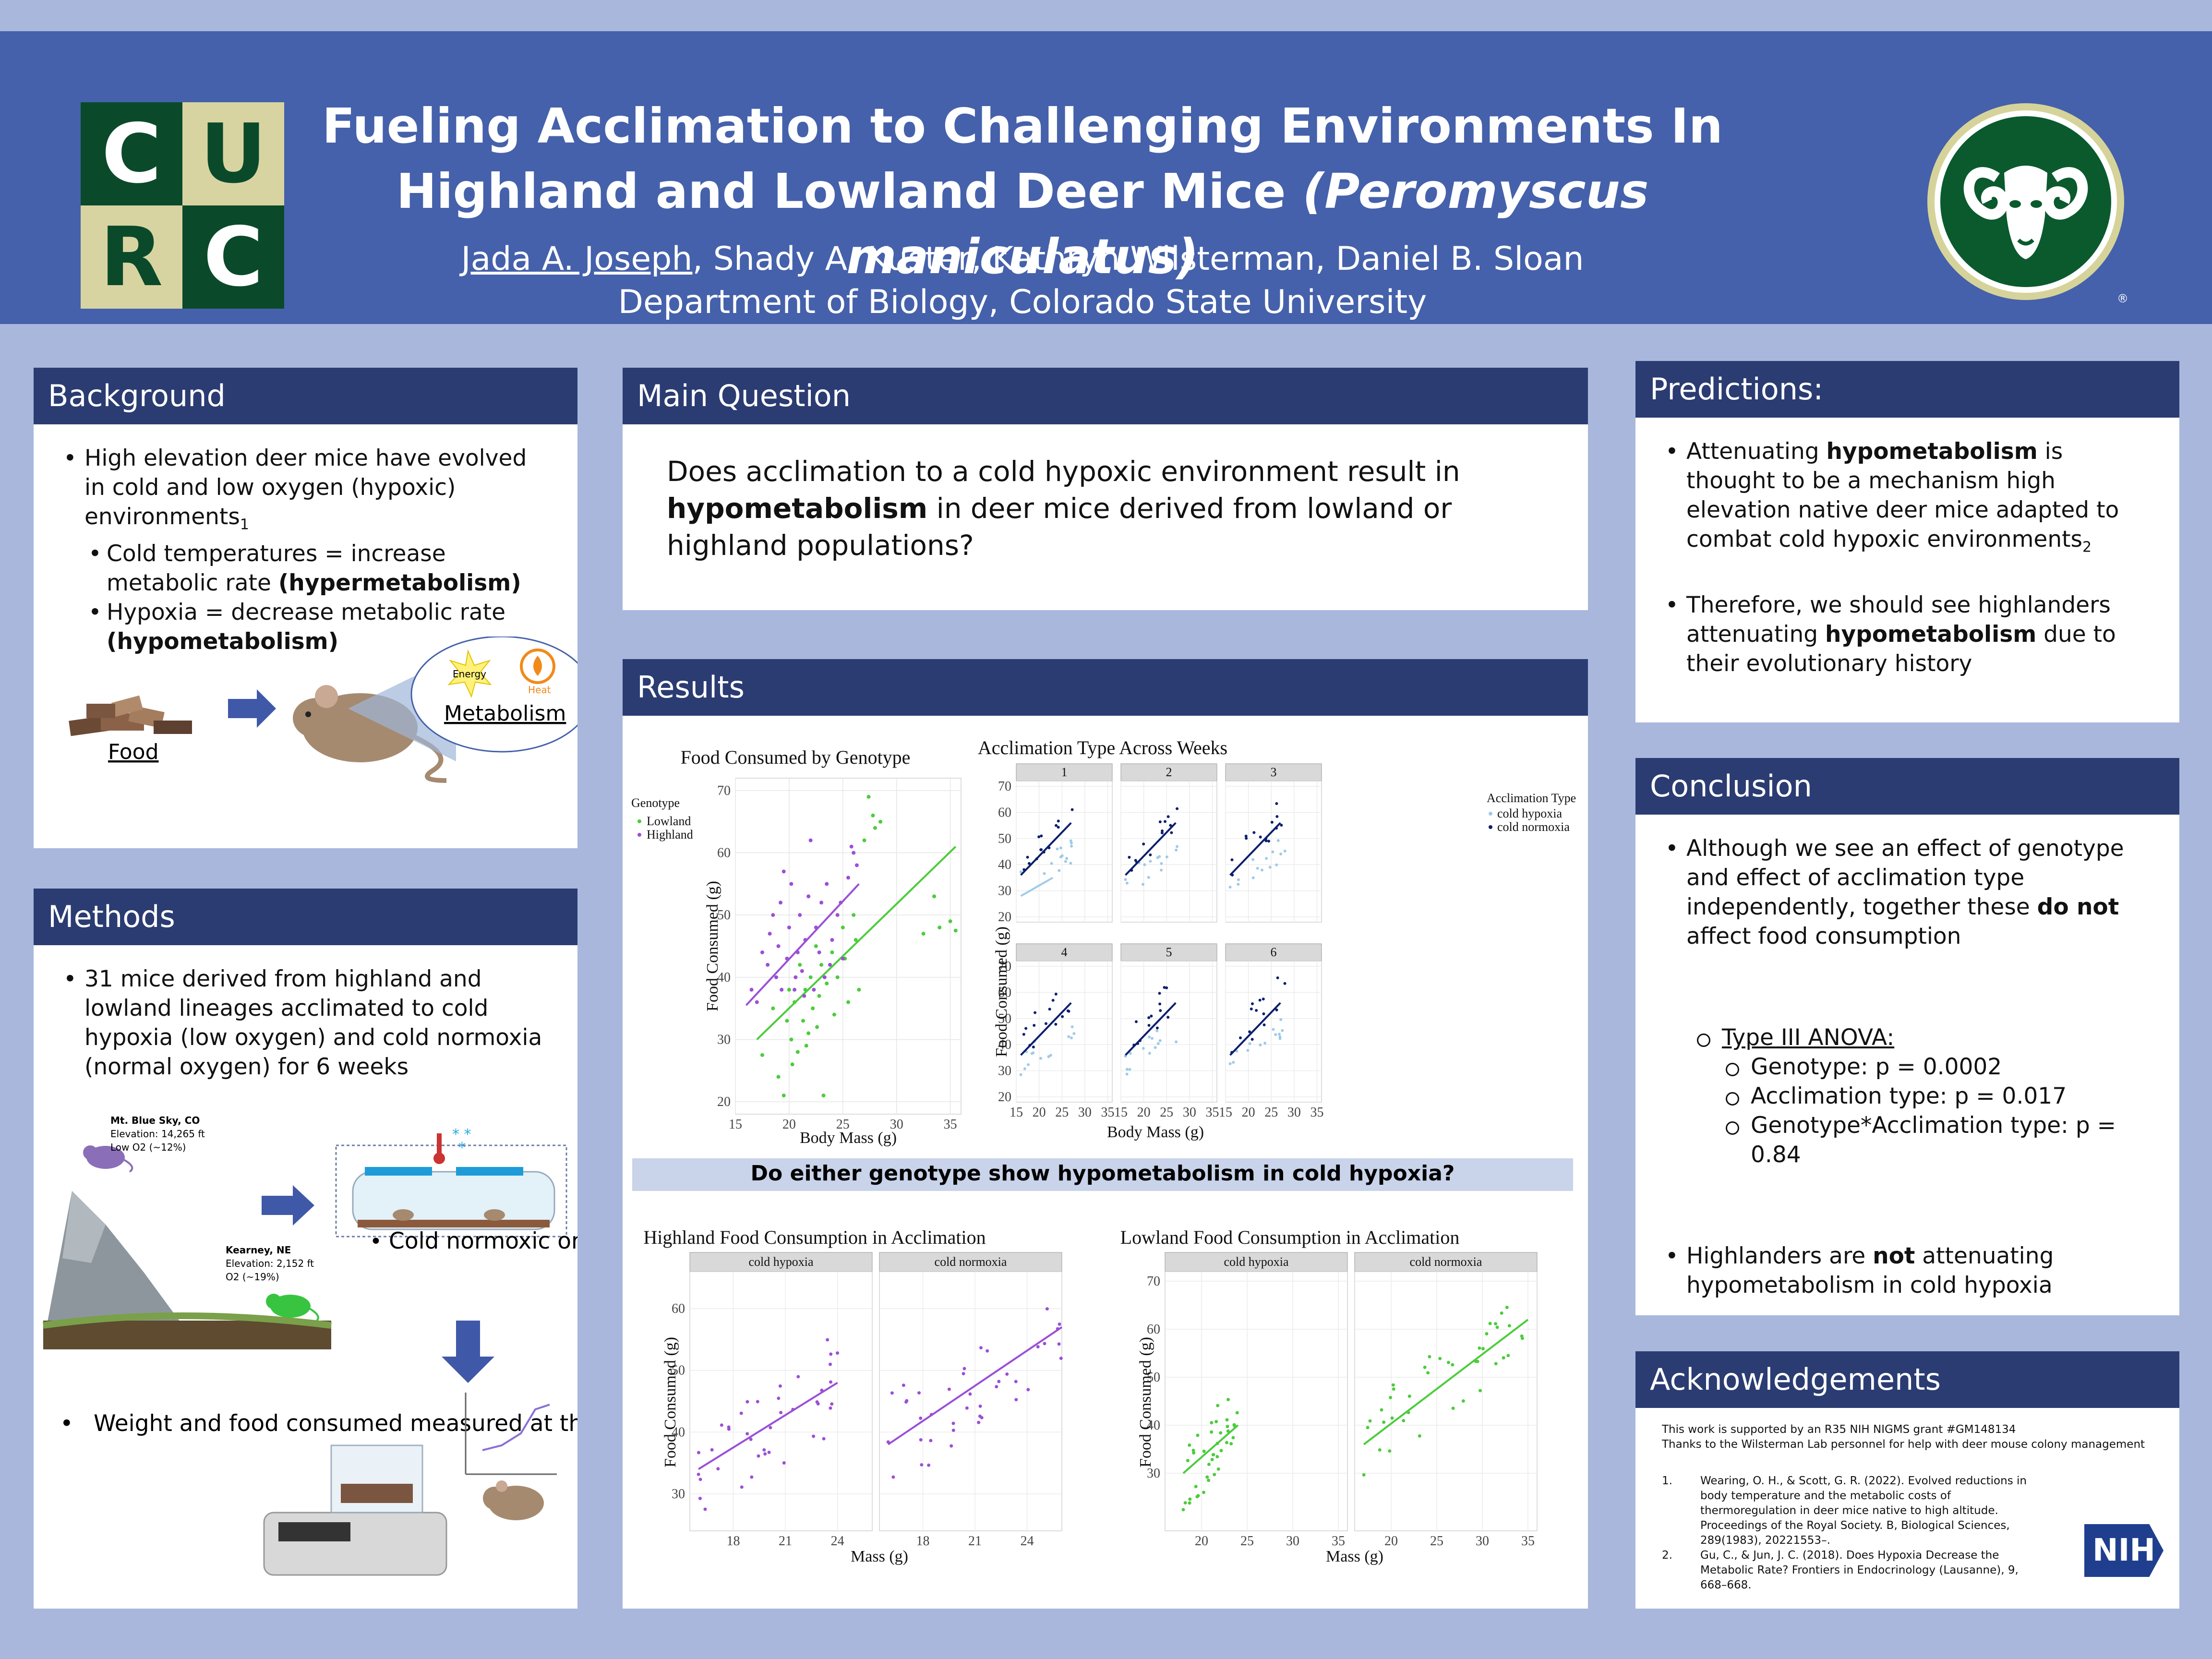  I want to click on ram-head-icon: ®, so click(2028, 204).